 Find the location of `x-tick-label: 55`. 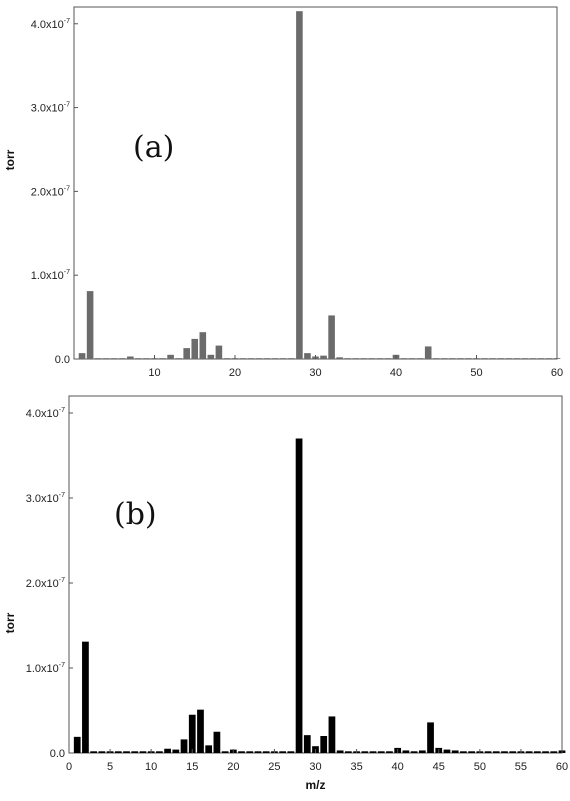

x-tick-label: 55 is located at coordinates (521, 767).